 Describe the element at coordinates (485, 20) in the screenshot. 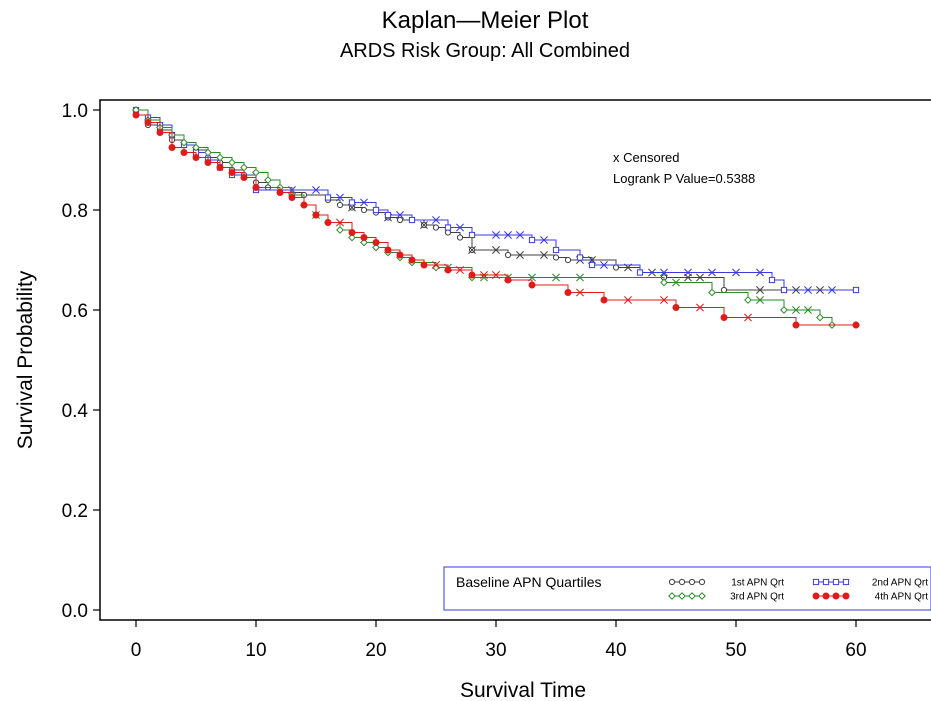

I see `chart-title: Kaplan—Meier Plot` at that location.